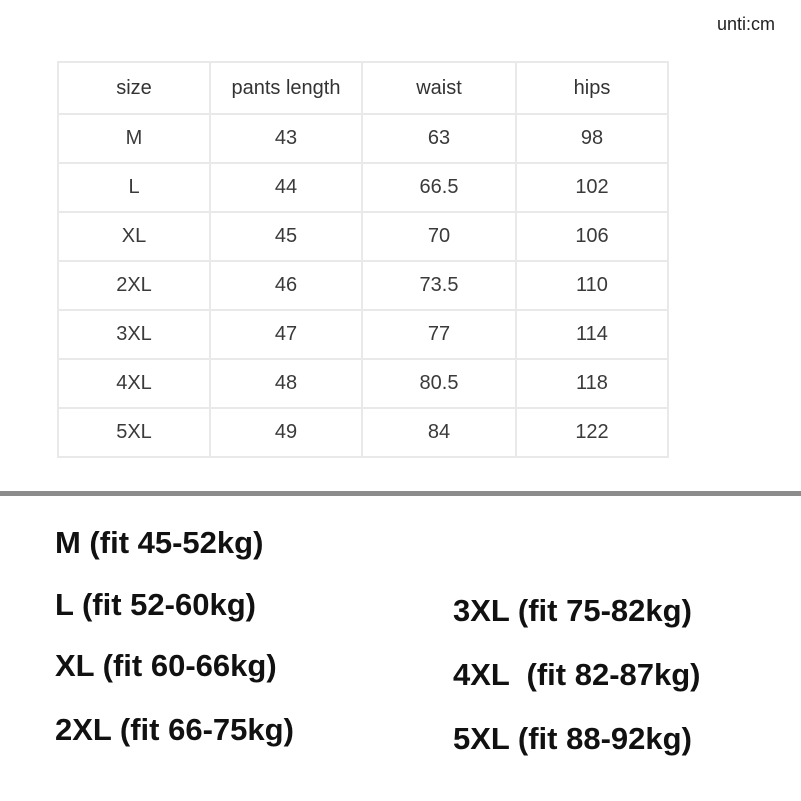 Image resolution: width=801 pixels, height=801 pixels. What do you see at coordinates (286, 432) in the screenshot?
I see `cell: 49` at bounding box center [286, 432].